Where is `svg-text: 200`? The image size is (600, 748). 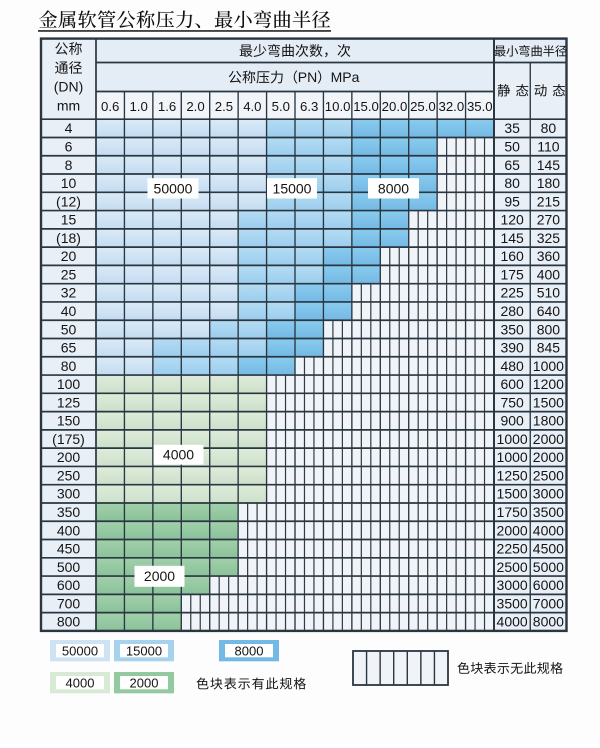
svg-text: 200 is located at coordinates (69, 457).